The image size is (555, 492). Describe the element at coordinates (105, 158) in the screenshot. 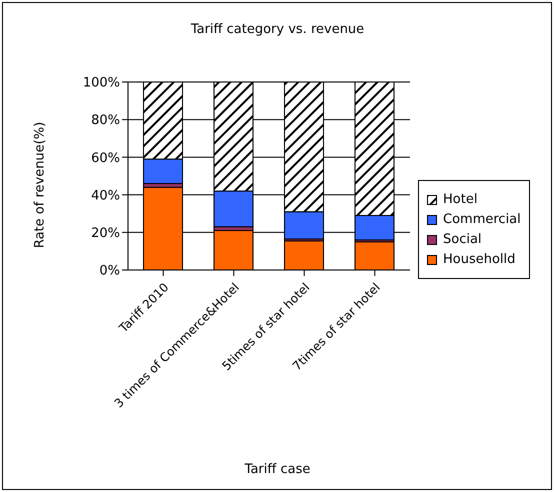

I see `y-tick-label: 60%` at that location.